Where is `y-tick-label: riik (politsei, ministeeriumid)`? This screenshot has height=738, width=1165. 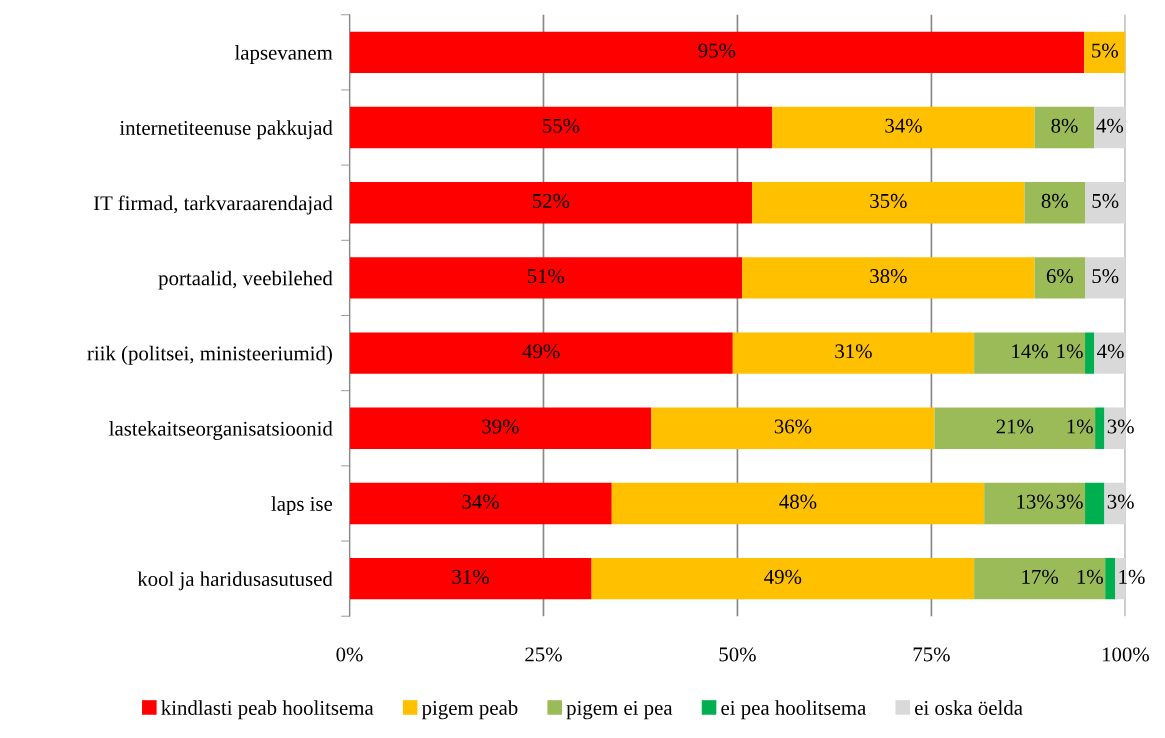 y-tick-label: riik (politsei, ministeeriumid) is located at coordinates (209, 355).